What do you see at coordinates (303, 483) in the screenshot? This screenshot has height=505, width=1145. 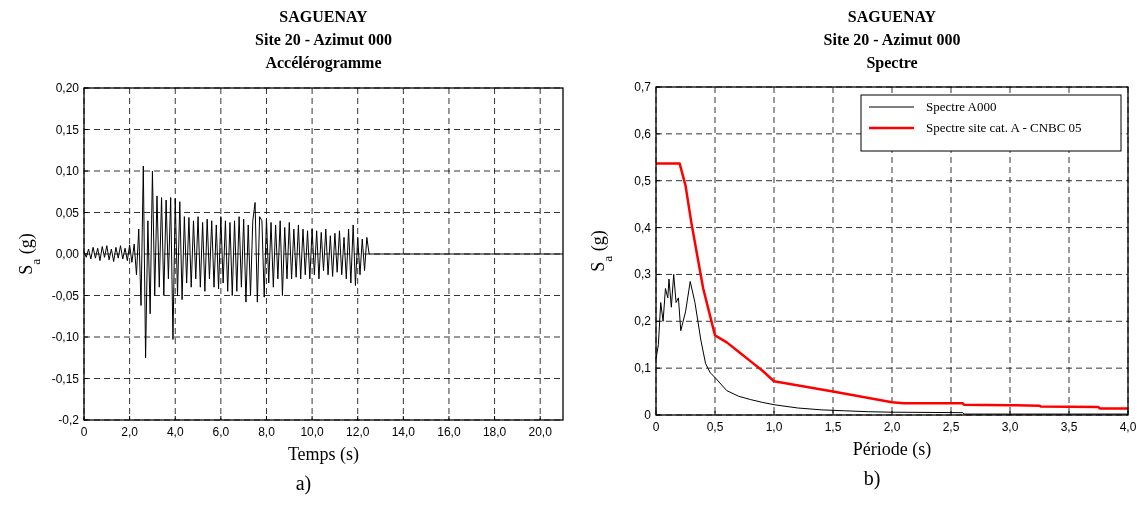 I see `text: a)` at bounding box center [303, 483].